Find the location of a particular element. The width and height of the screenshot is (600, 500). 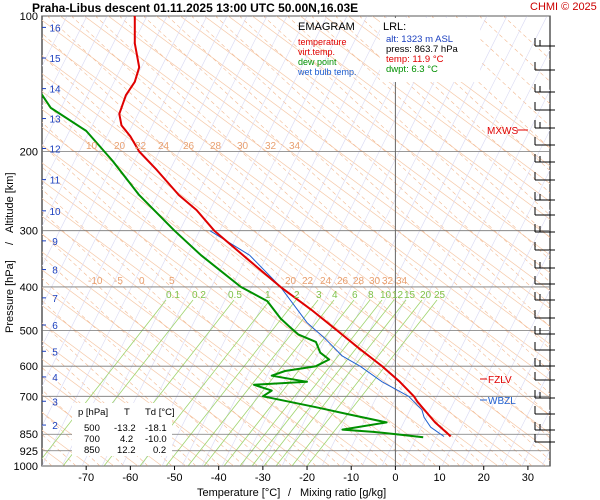

pressure-tick-labels: 100 200 300 400 500 600 700 850 925 1000 is located at coordinates (26, 242).